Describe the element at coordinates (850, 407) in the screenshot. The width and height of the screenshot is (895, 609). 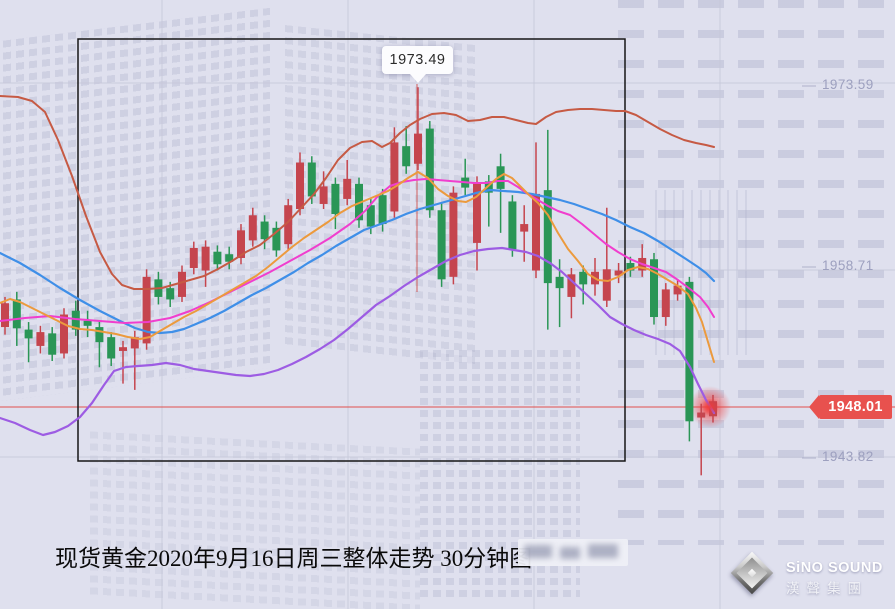
I see `current-price-tag: 1948.01` at that location.